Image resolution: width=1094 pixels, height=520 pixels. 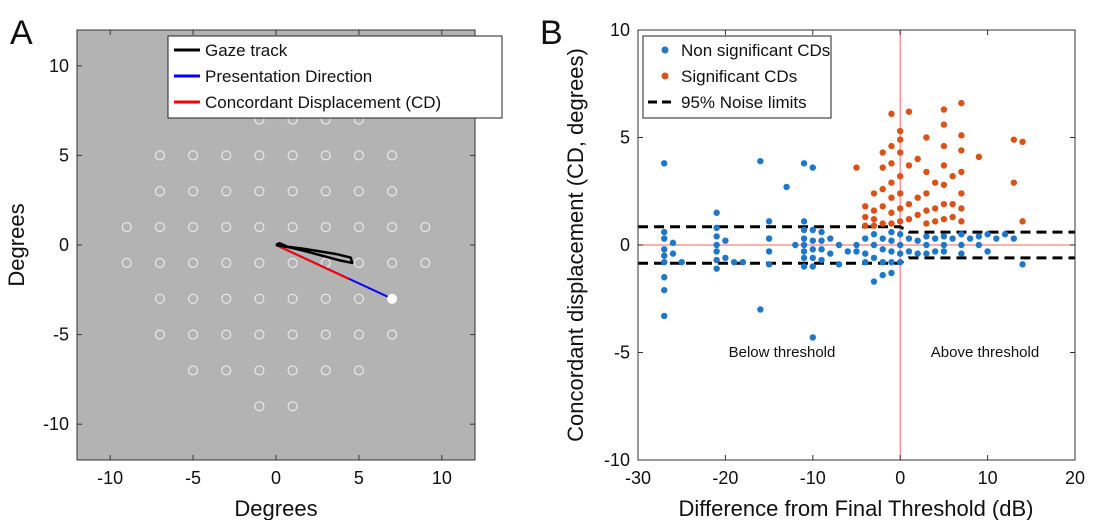 I want to click on panel-a-ytick-label: 0, so click(x=64, y=245).